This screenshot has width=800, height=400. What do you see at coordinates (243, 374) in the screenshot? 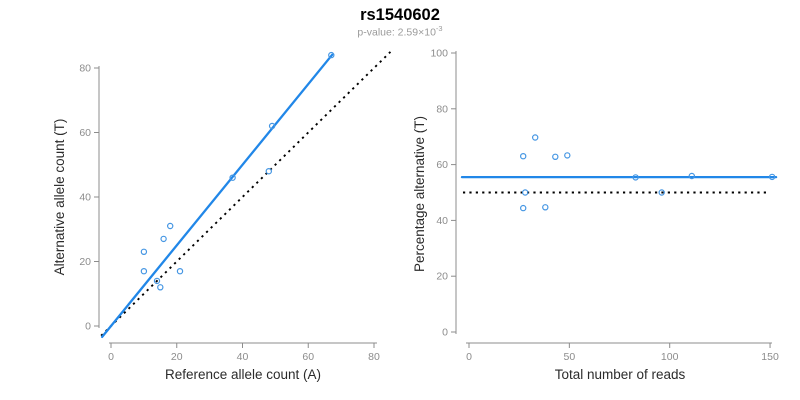
I see `x-axis-title: Reference allele count (A)` at bounding box center [243, 374].